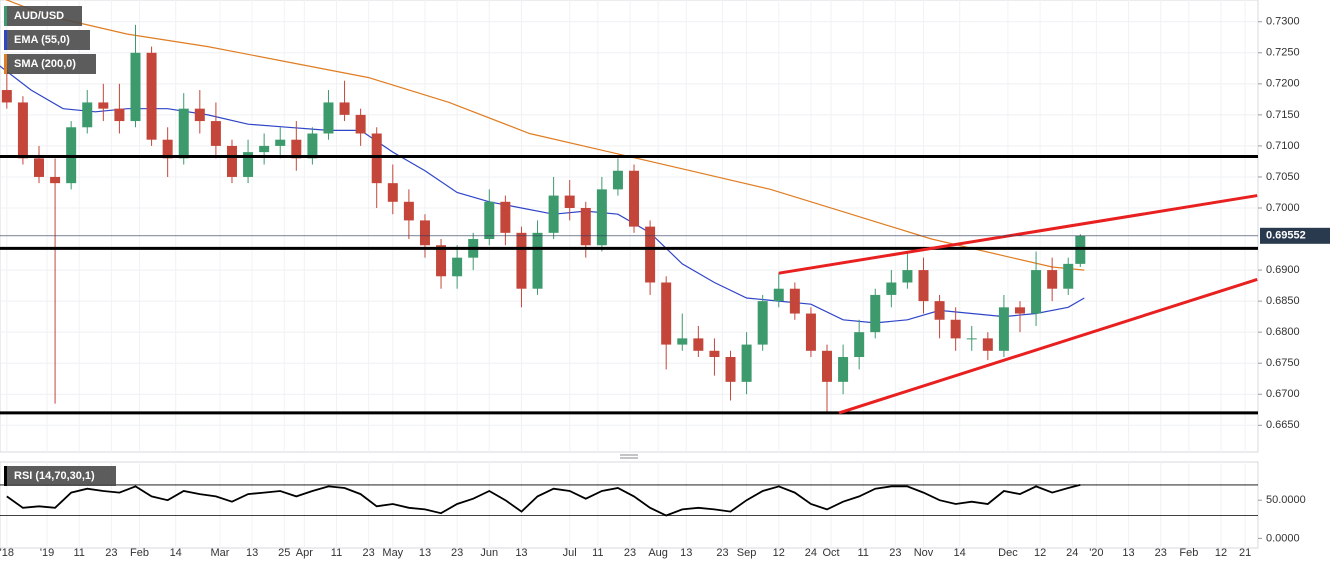 This screenshot has height=566, width=1331. Describe the element at coordinates (1283, 146) in the screenshot. I see `y-tick-label: 0.7100` at that location.